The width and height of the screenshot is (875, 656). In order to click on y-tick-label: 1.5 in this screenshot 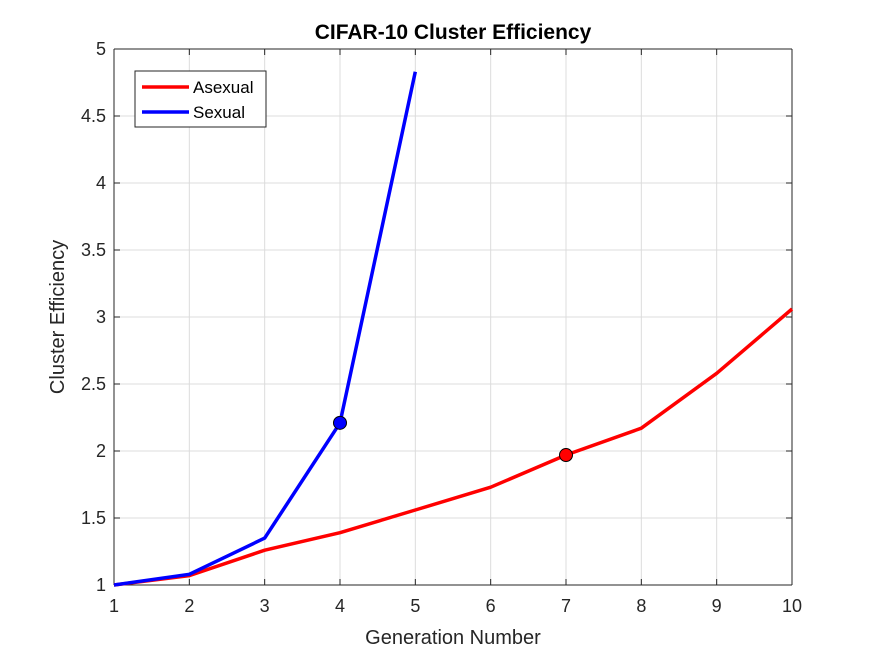, I will do `click(93, 518)`.